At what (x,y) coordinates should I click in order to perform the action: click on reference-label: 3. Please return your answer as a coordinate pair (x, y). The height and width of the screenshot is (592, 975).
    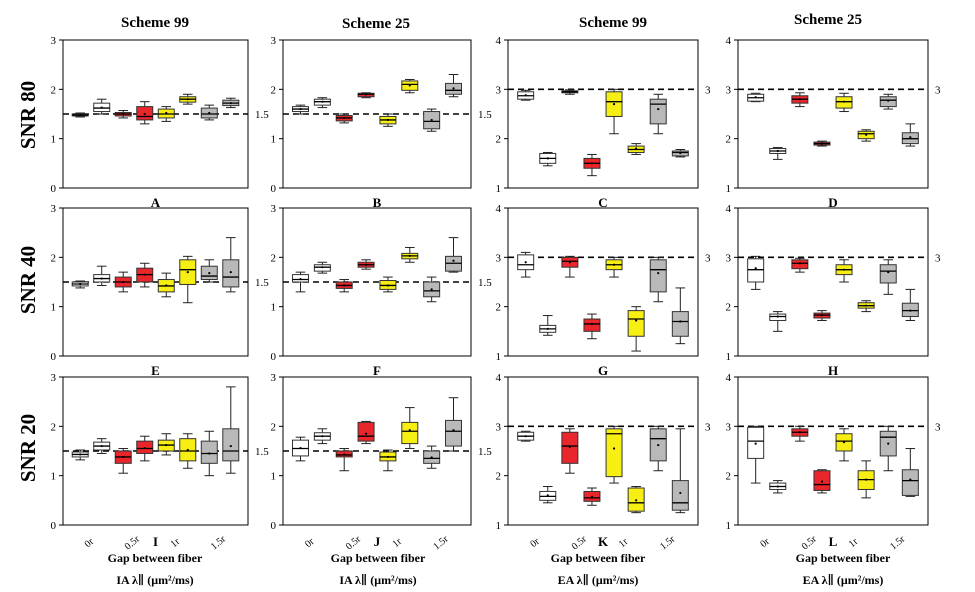
    Looking at the image, I should click on (708, 258).